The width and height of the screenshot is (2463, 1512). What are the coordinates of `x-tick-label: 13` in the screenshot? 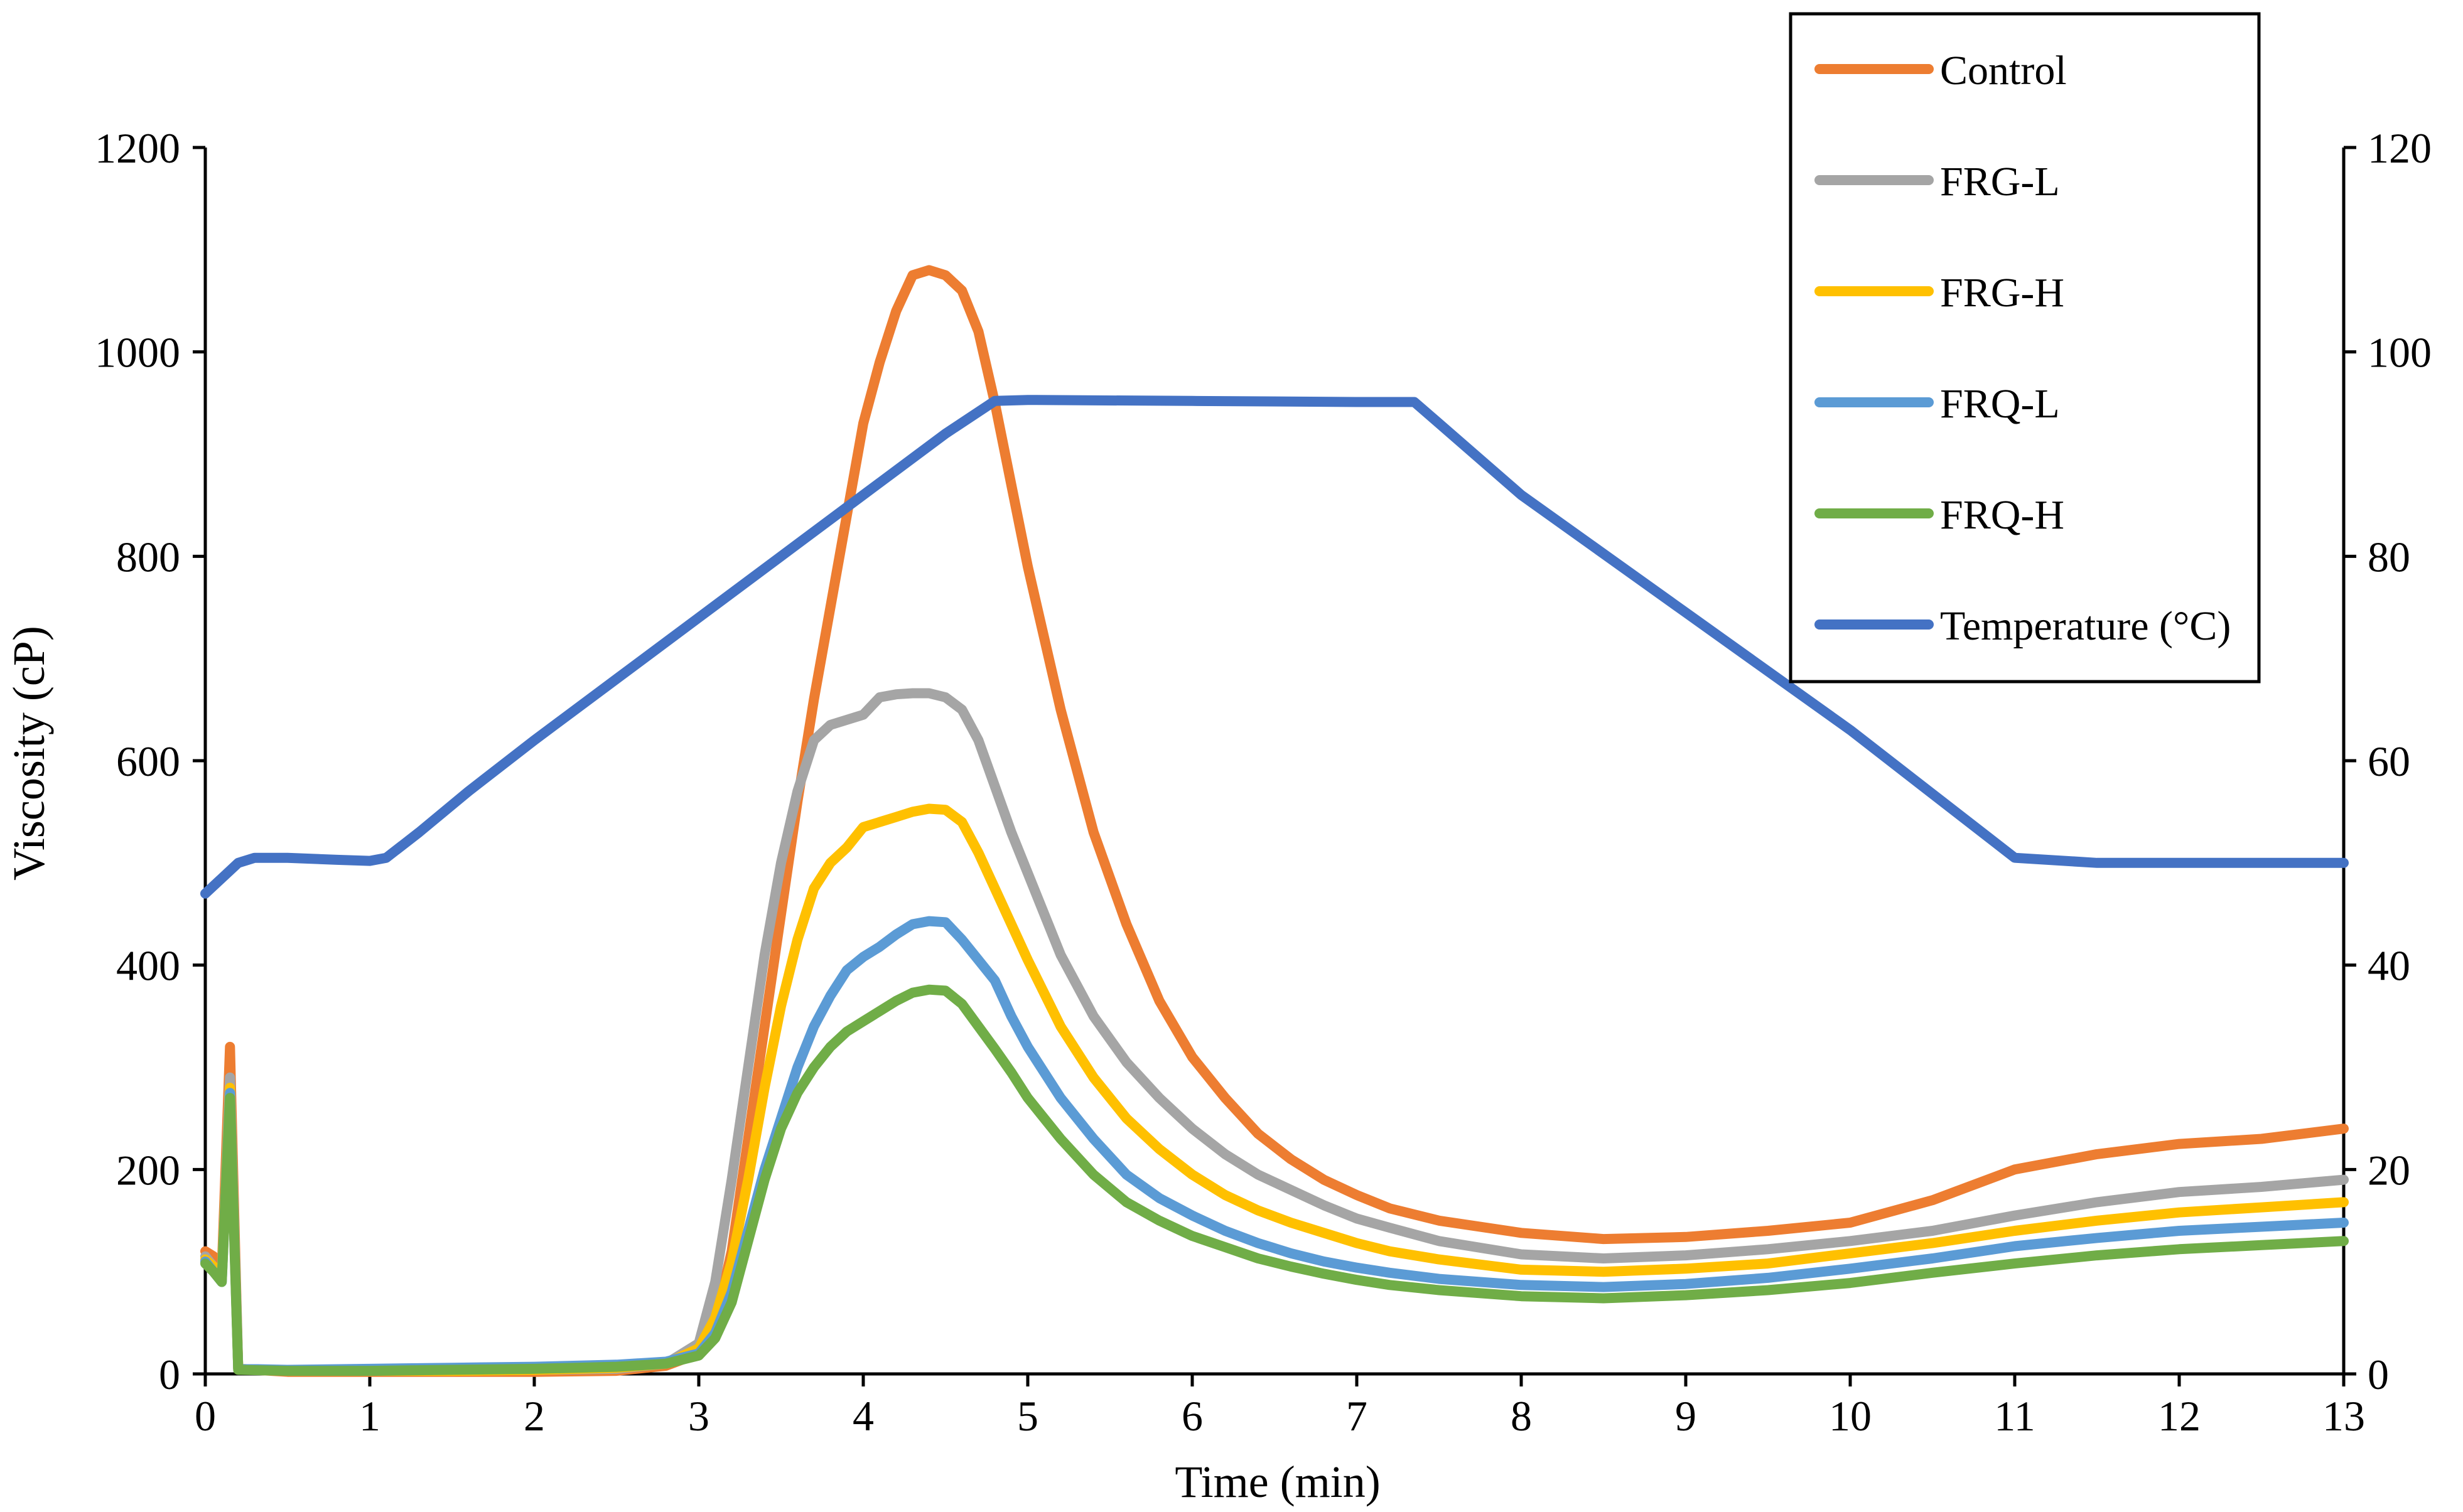 It's located at (2343, 1416).